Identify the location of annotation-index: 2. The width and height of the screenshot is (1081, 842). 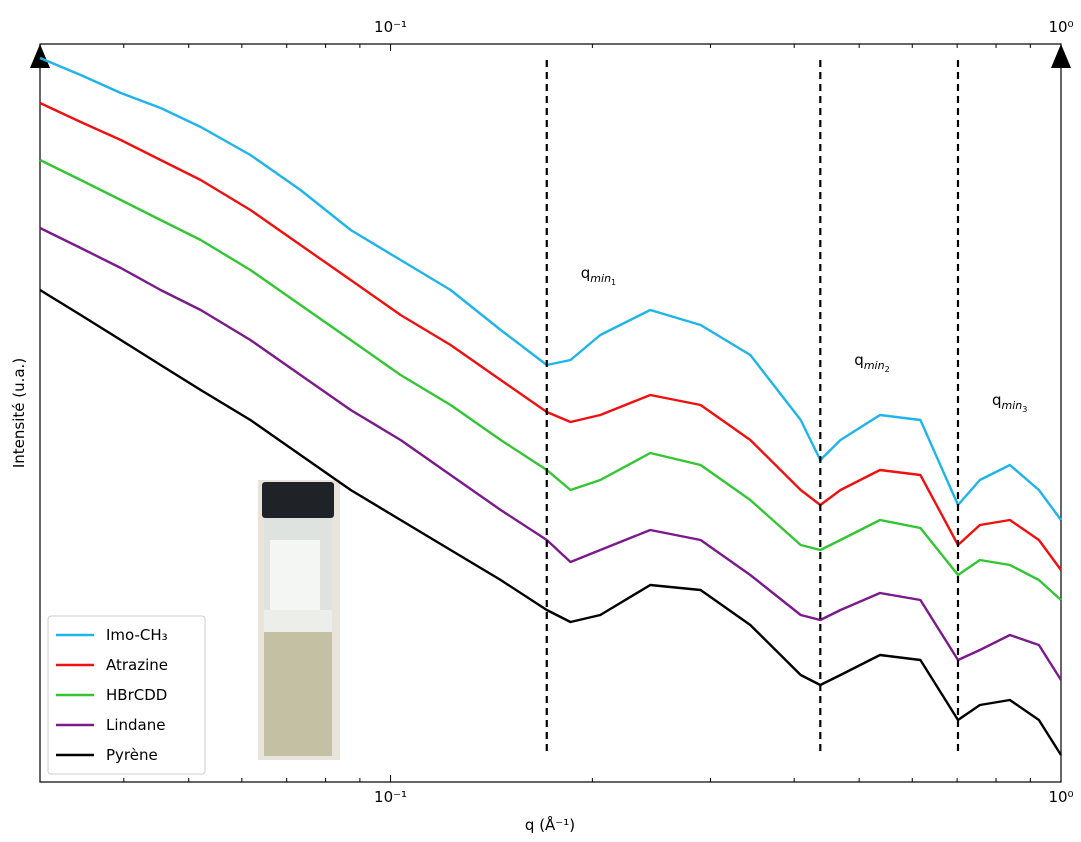
(887, 369).